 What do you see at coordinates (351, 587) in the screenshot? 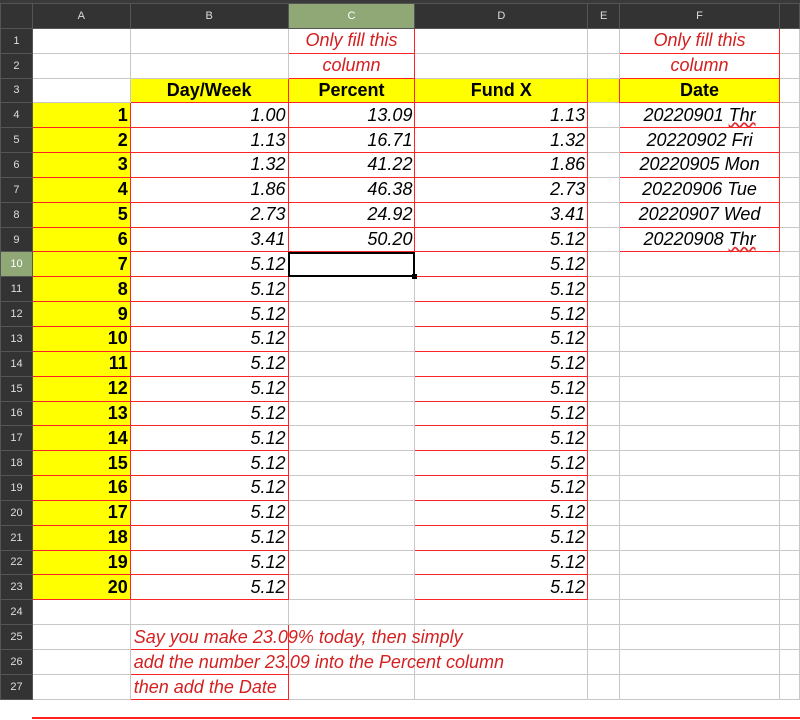
I see `cell-c23` at bounding box center [351, 587].